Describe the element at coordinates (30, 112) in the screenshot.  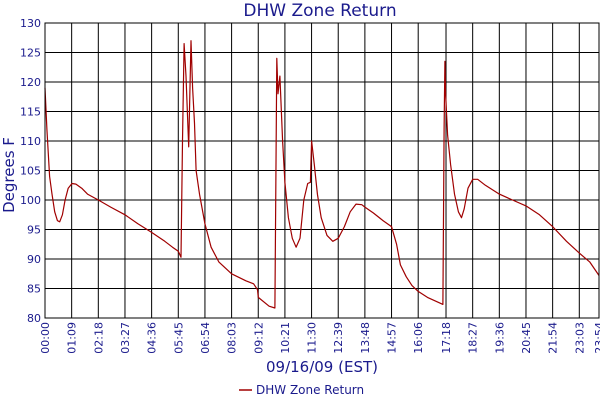
I see `y-tick-label: 115` at that location.